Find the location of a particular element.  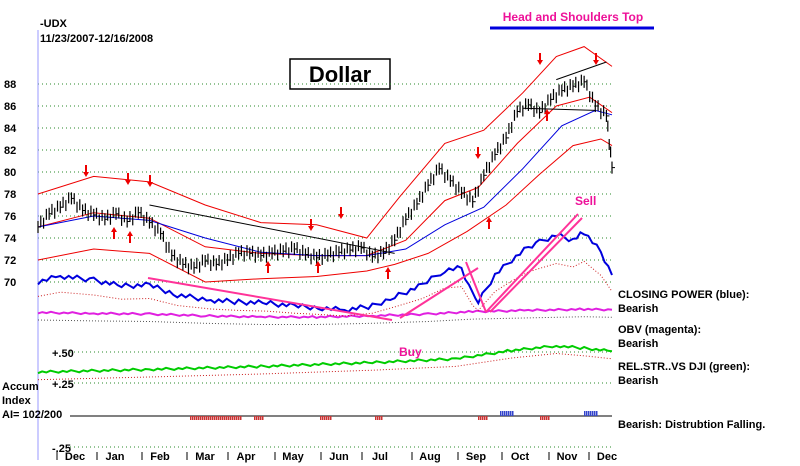

chart-date-range: 11/23/2007-12/16/2008 is located at coordinates (96, 39).